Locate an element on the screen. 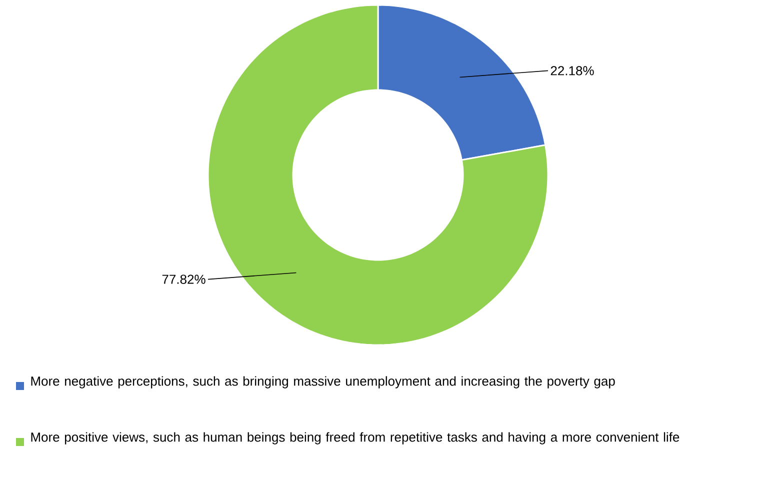  data-label: 22.18% is located at coordinates (572, 71).